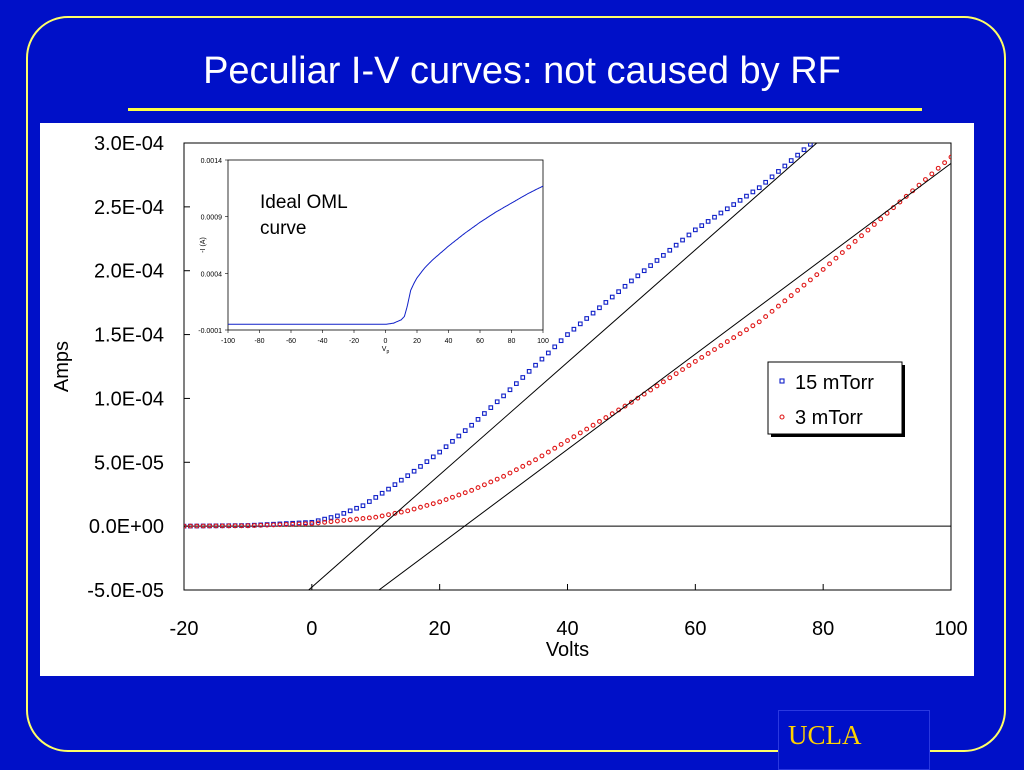 The height and width of the screenshot is (770, 1024). Describe the element at coordinates (480, 341) in the screenshot. I see `inset-x-tick-label: 60` at that location.